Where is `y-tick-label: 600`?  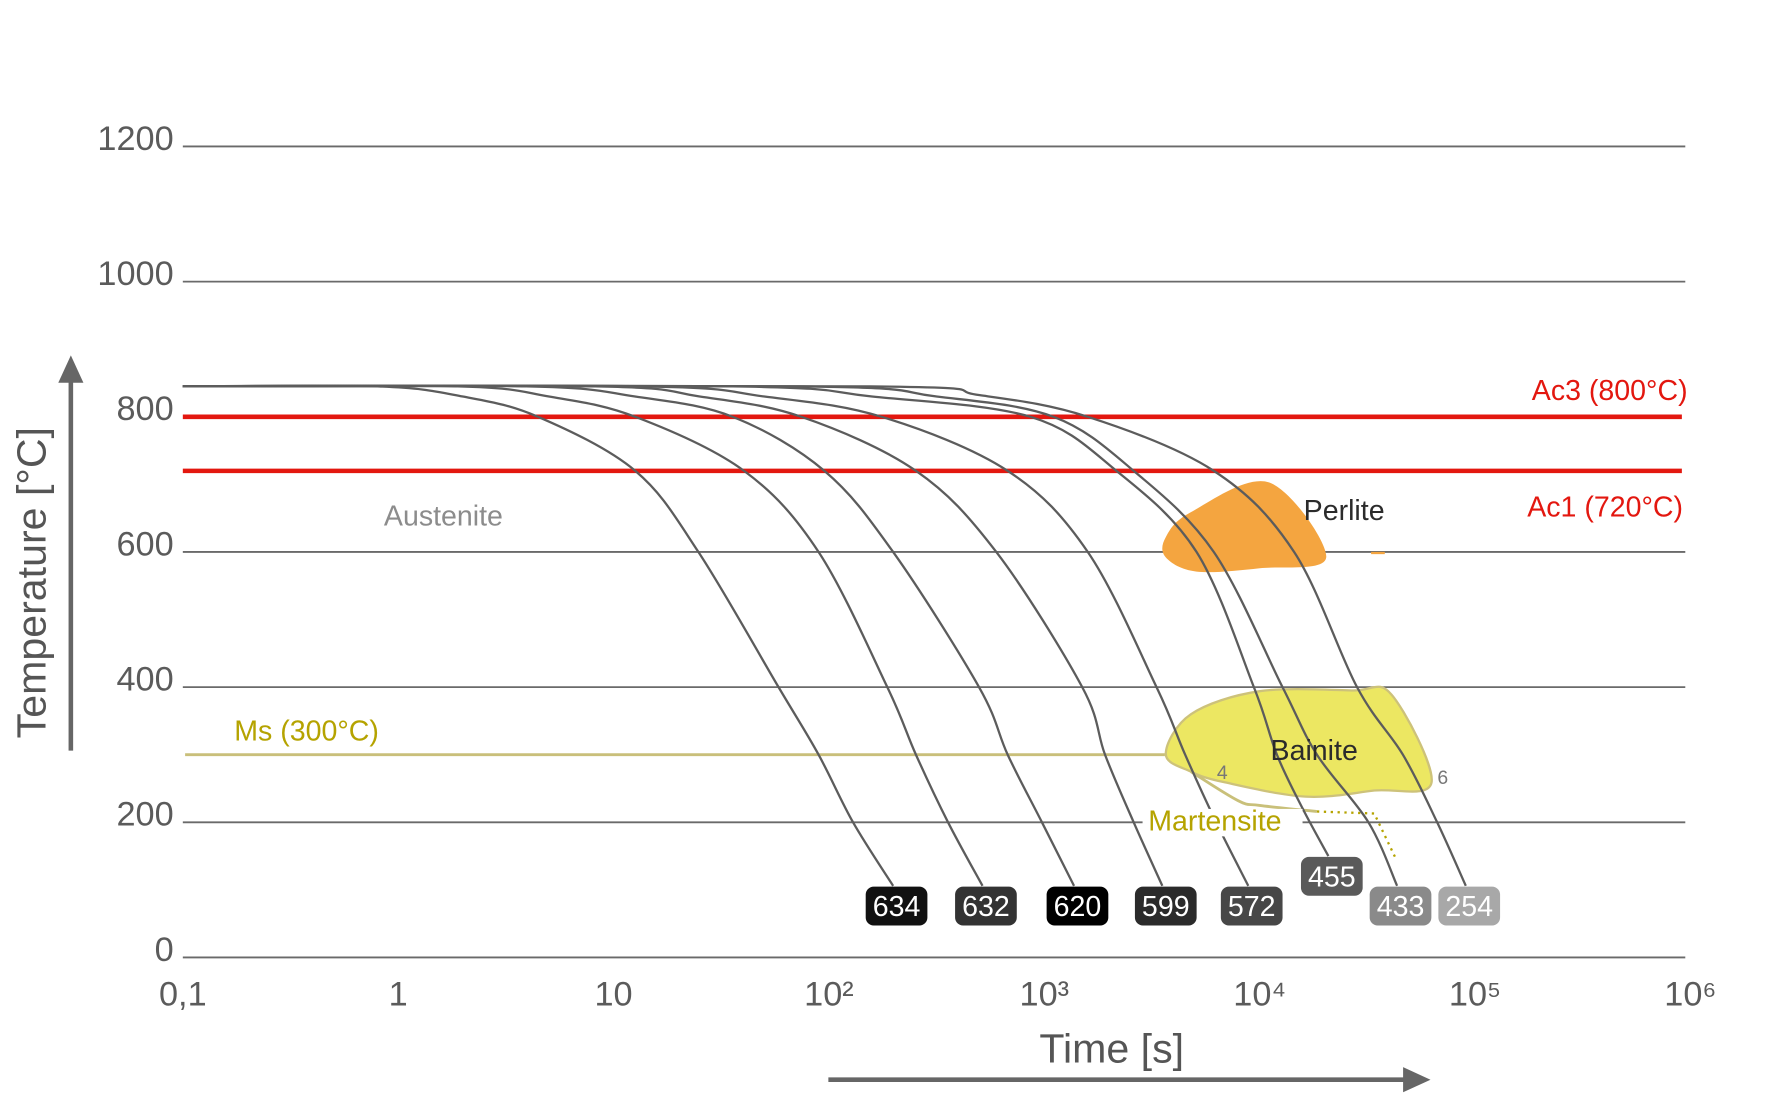
y-tick-label: 600 is located at coordinates (145, 544).